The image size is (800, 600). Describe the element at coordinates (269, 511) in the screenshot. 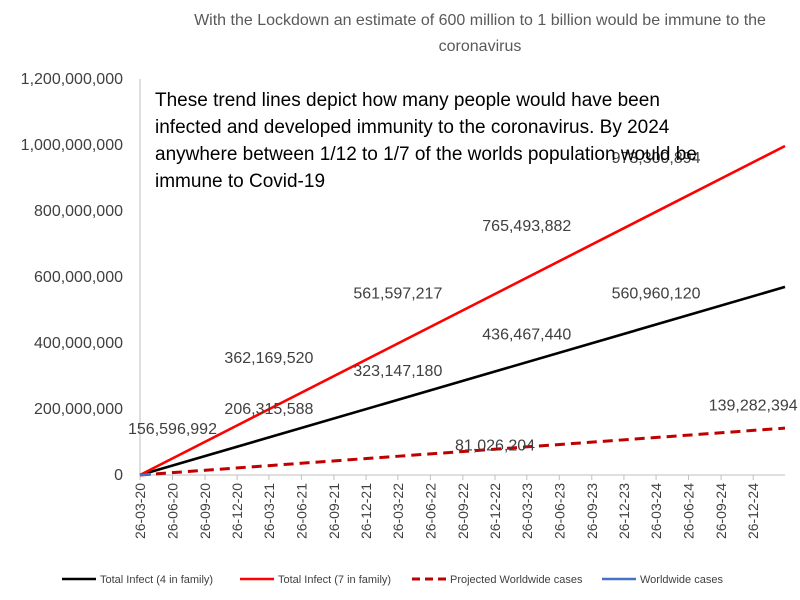

I see `x-tick-label: 26-03-21` at that location.